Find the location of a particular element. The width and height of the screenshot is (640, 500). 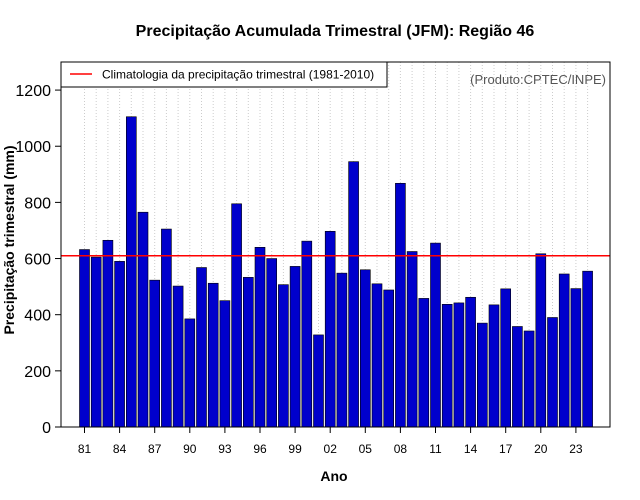

y-tick-label-400: 400 is located at coordinates (37, 316).